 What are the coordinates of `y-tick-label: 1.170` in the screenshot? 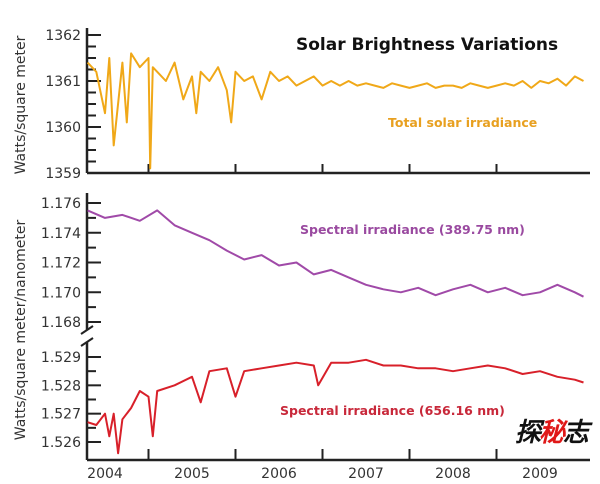 It's located at (61, 293).